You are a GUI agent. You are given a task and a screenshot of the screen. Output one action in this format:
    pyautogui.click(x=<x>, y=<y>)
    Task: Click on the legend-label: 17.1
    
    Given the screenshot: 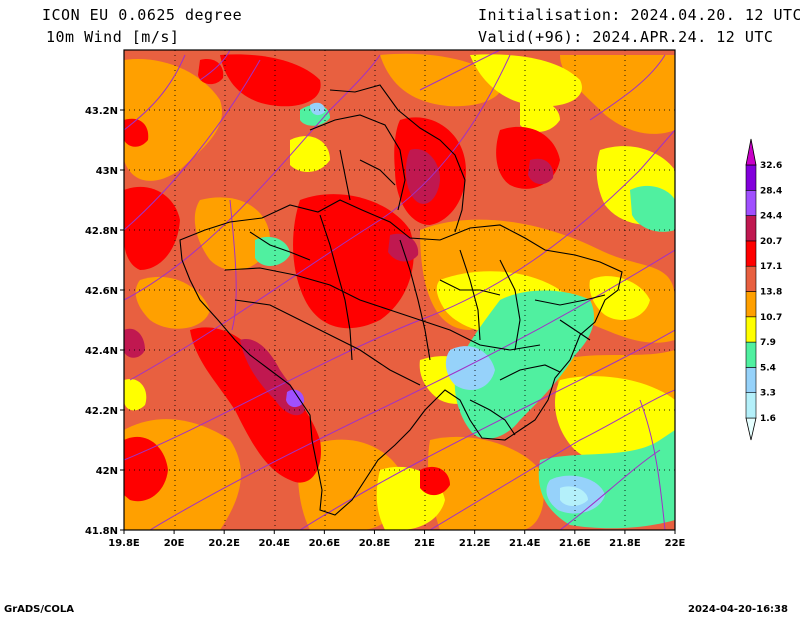 What is the action you would take?
    pyautogui.click(x=771, y=267)
    